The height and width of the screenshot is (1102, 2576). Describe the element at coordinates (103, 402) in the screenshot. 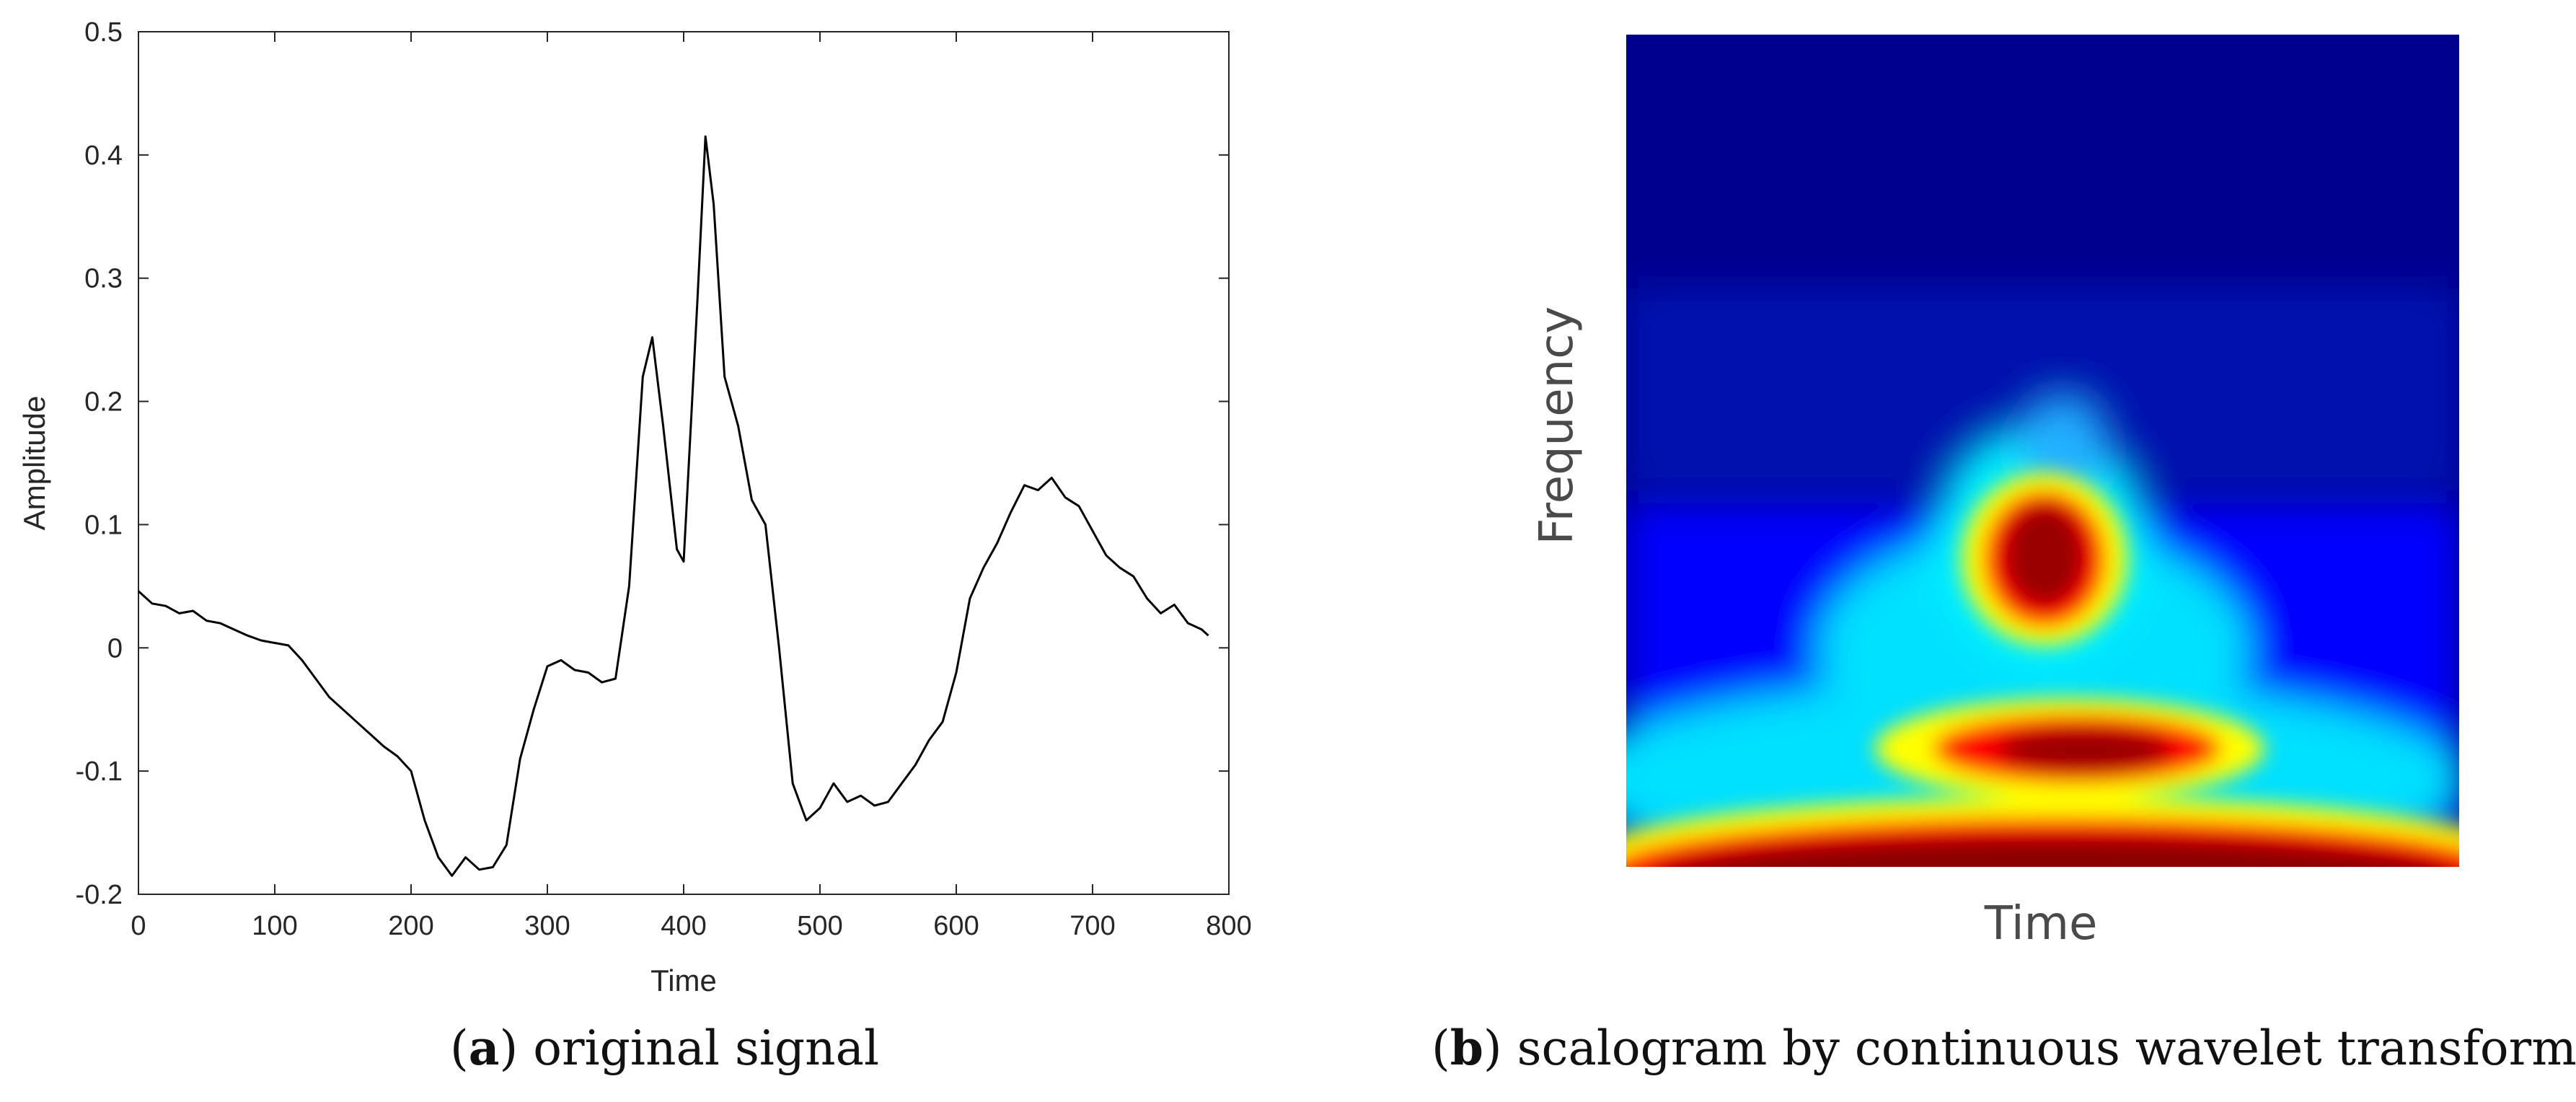

I see `y-tick-label: 0.2` at that location.